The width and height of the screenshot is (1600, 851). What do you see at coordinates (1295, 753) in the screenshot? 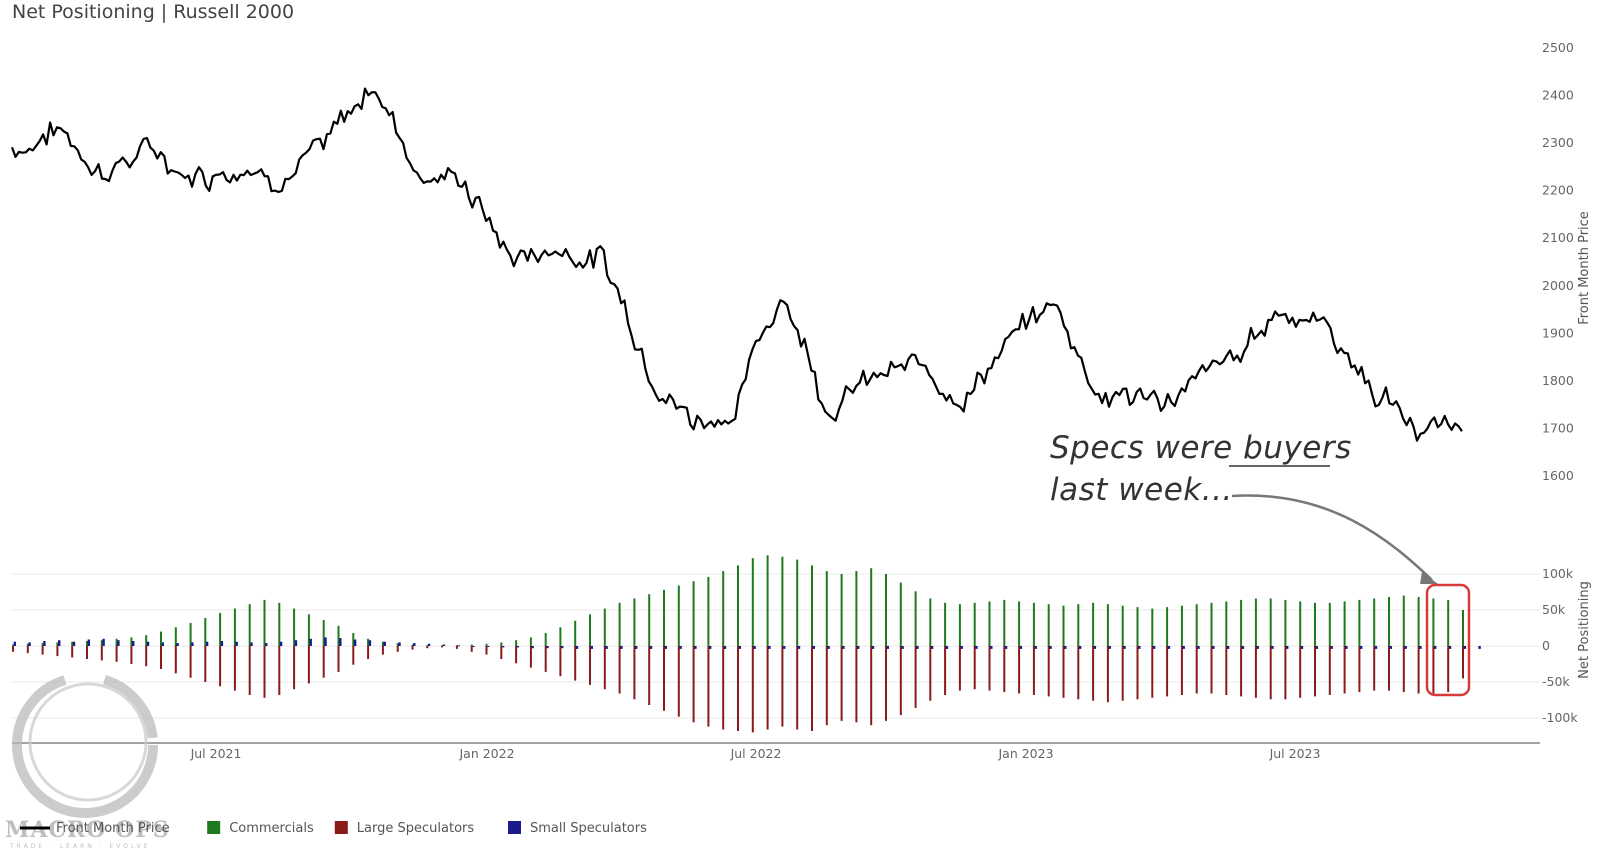
I see `x-tick-label: Jul 2023` at bounding box center [1295, 753].